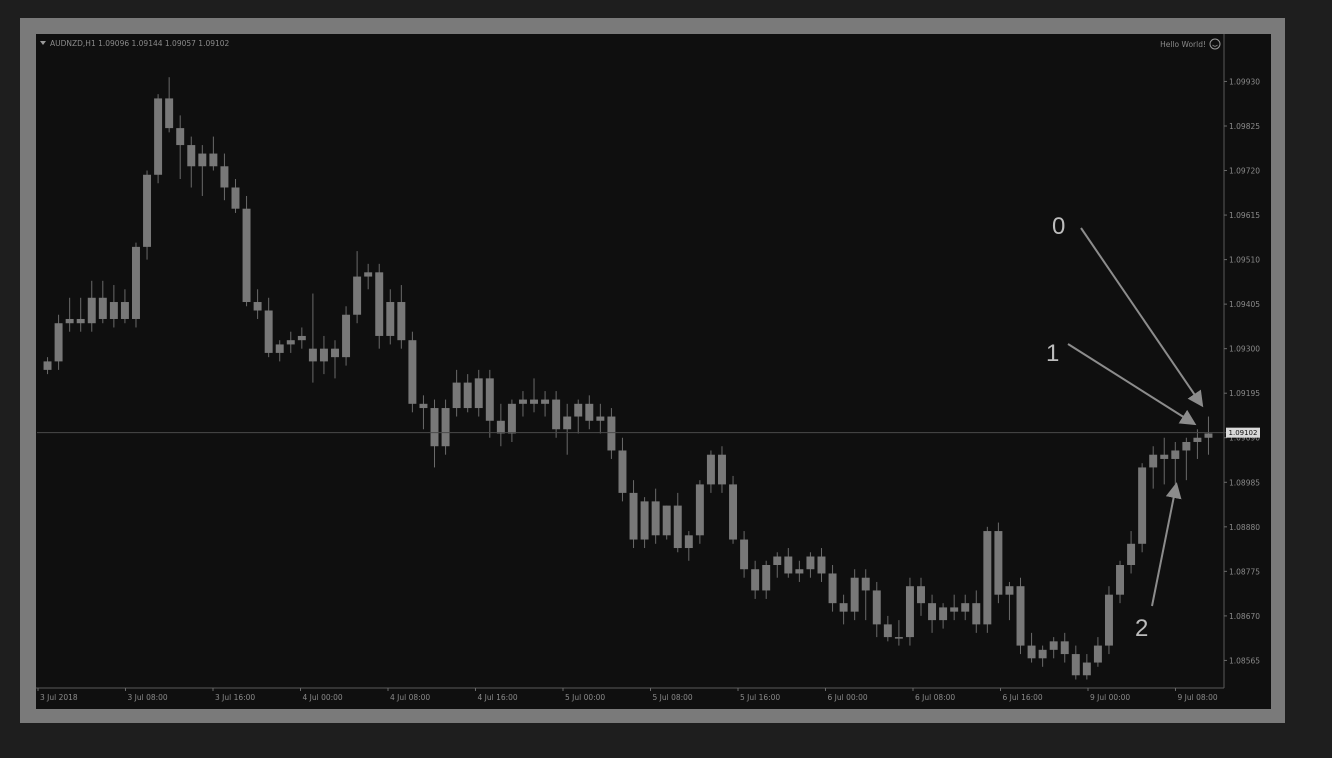  I want to click on x-tick-label: 5 Jul 00:00, so click(585, 697).